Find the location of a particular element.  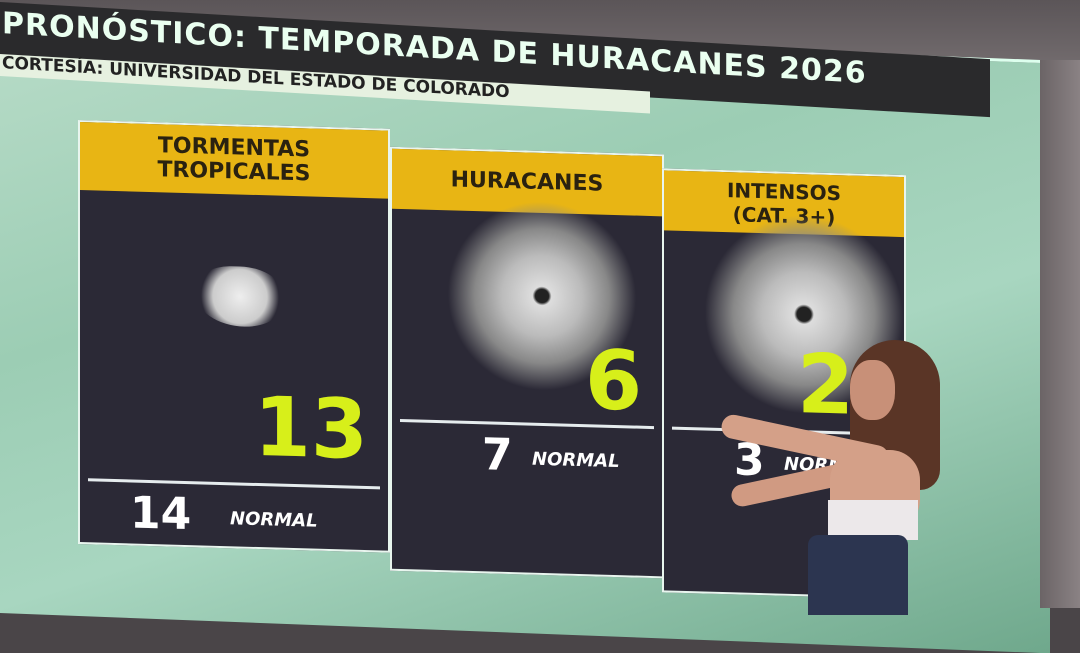

forecast-number: 6 is located at coordinates (613, 381).